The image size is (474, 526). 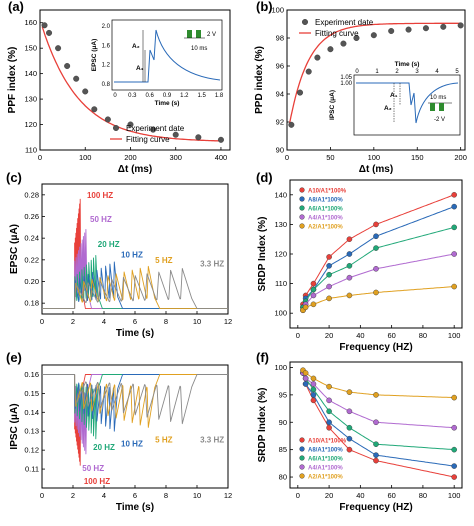 I want to click on trace-10hz, so click(x=135, y=403).